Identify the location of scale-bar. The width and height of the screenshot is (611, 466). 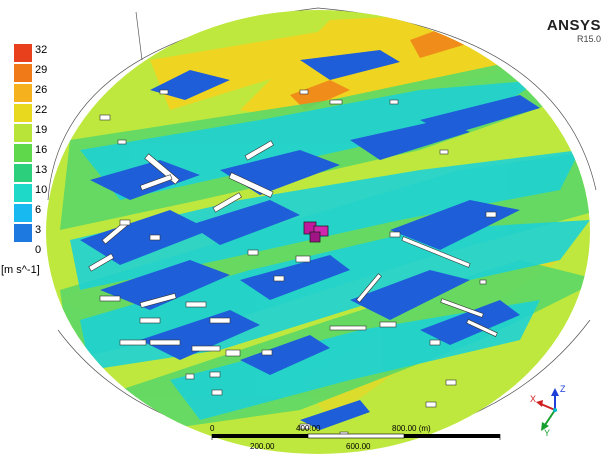
(356, 436).